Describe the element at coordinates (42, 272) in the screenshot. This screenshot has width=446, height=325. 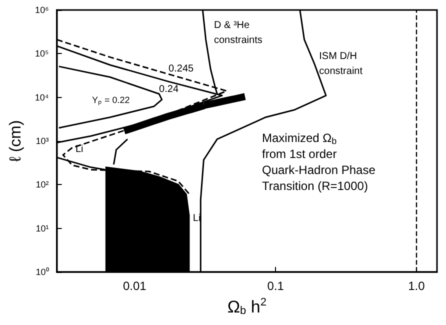
I see `y-tick-label: 10⁰` at that location.